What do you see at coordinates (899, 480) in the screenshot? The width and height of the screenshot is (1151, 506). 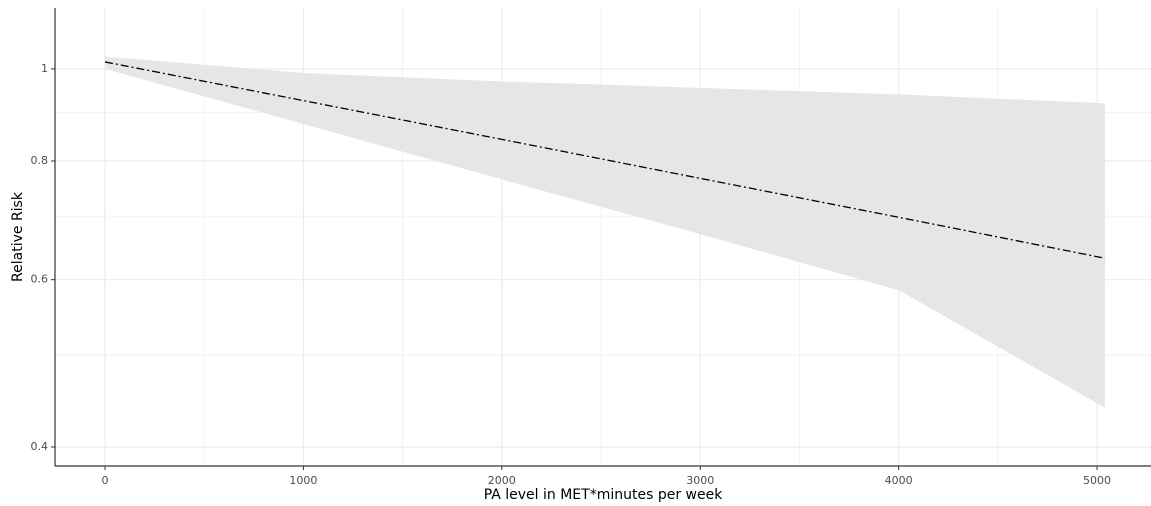 I see `x-tick-label: 4000` at bounding box center [899, 480].